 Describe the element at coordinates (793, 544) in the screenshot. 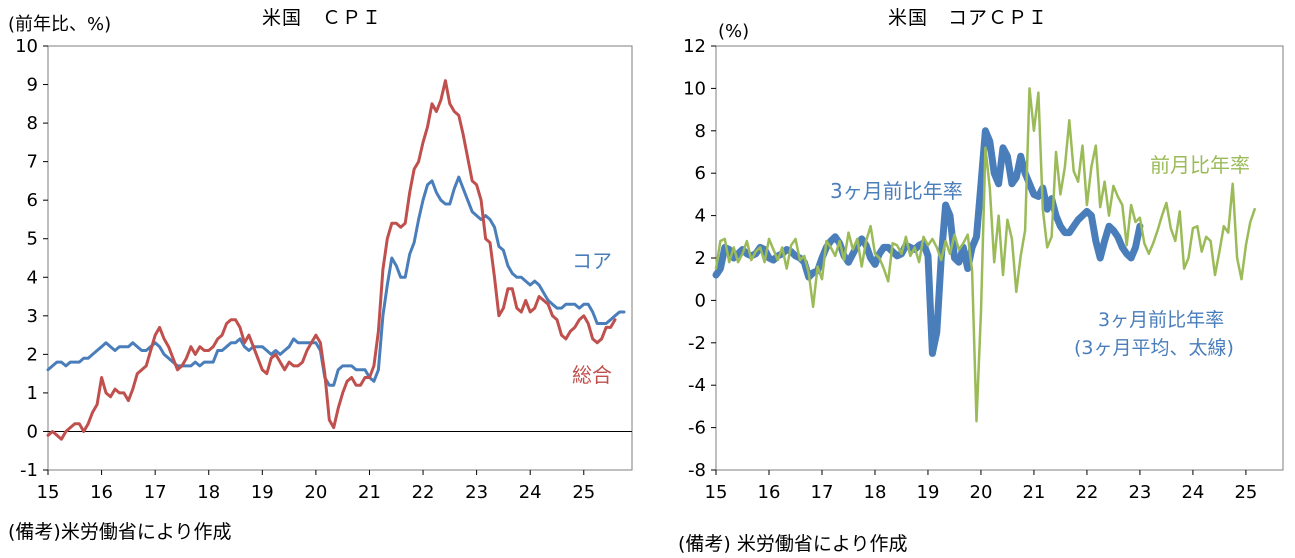

I see `right-source-note: (備考) 米労働省により作成` at that location.